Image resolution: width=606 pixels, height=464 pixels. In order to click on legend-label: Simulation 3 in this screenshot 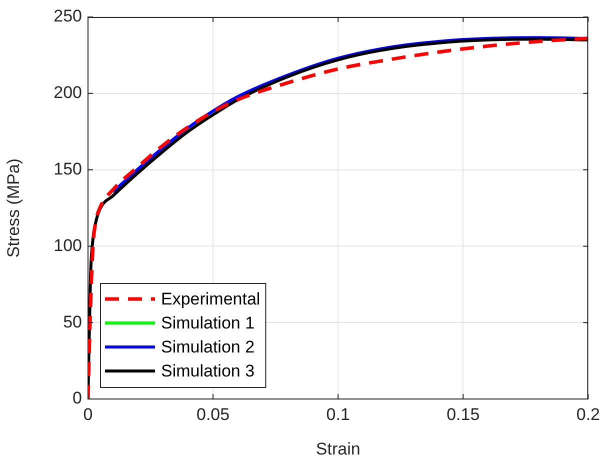, I will do `click(208, 371)`.